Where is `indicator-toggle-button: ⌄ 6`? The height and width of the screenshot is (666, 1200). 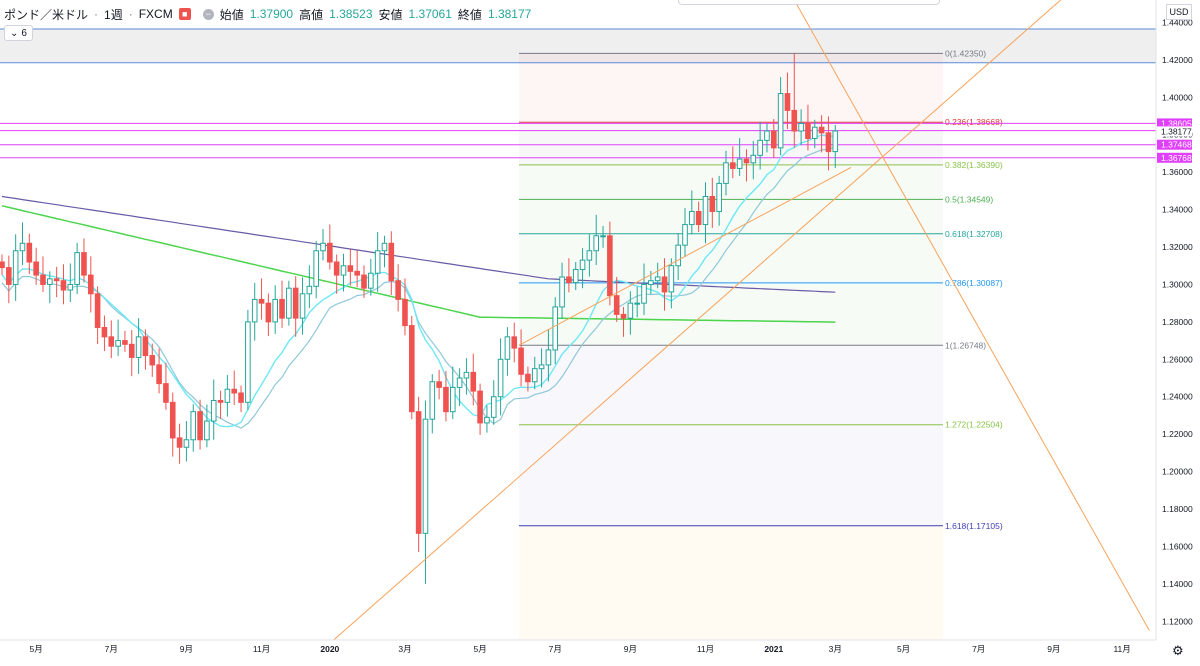
indicator-toggle-button: ⌄ 6 is located at coordinates (18, 33).